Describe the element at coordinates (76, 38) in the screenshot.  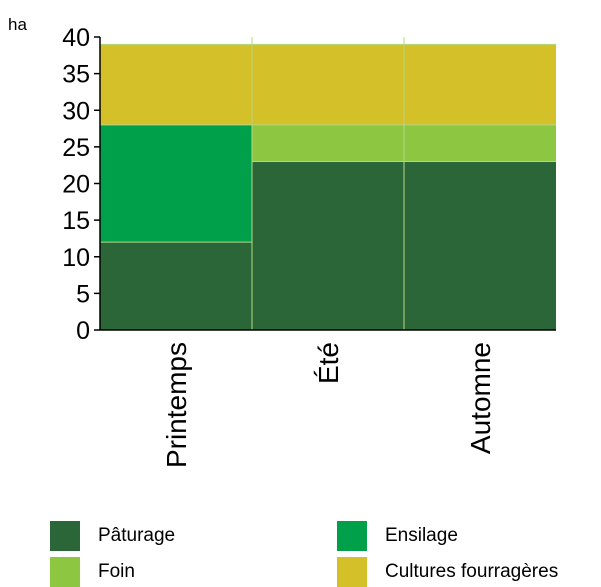
I see `y-tick-label: 40` at that location.